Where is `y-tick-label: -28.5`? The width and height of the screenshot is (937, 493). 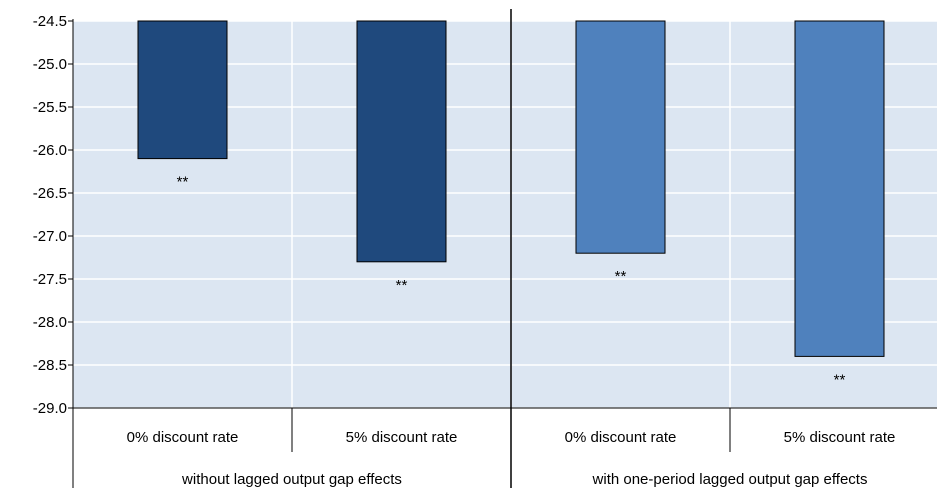
y-tick-label: -28.5 is located at coordinates (50, 365).